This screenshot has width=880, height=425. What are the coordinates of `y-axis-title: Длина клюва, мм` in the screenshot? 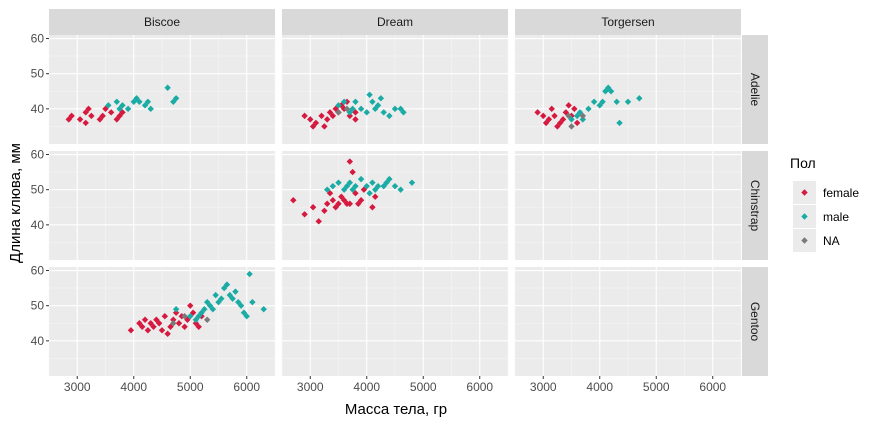 It's located at (15, 203).